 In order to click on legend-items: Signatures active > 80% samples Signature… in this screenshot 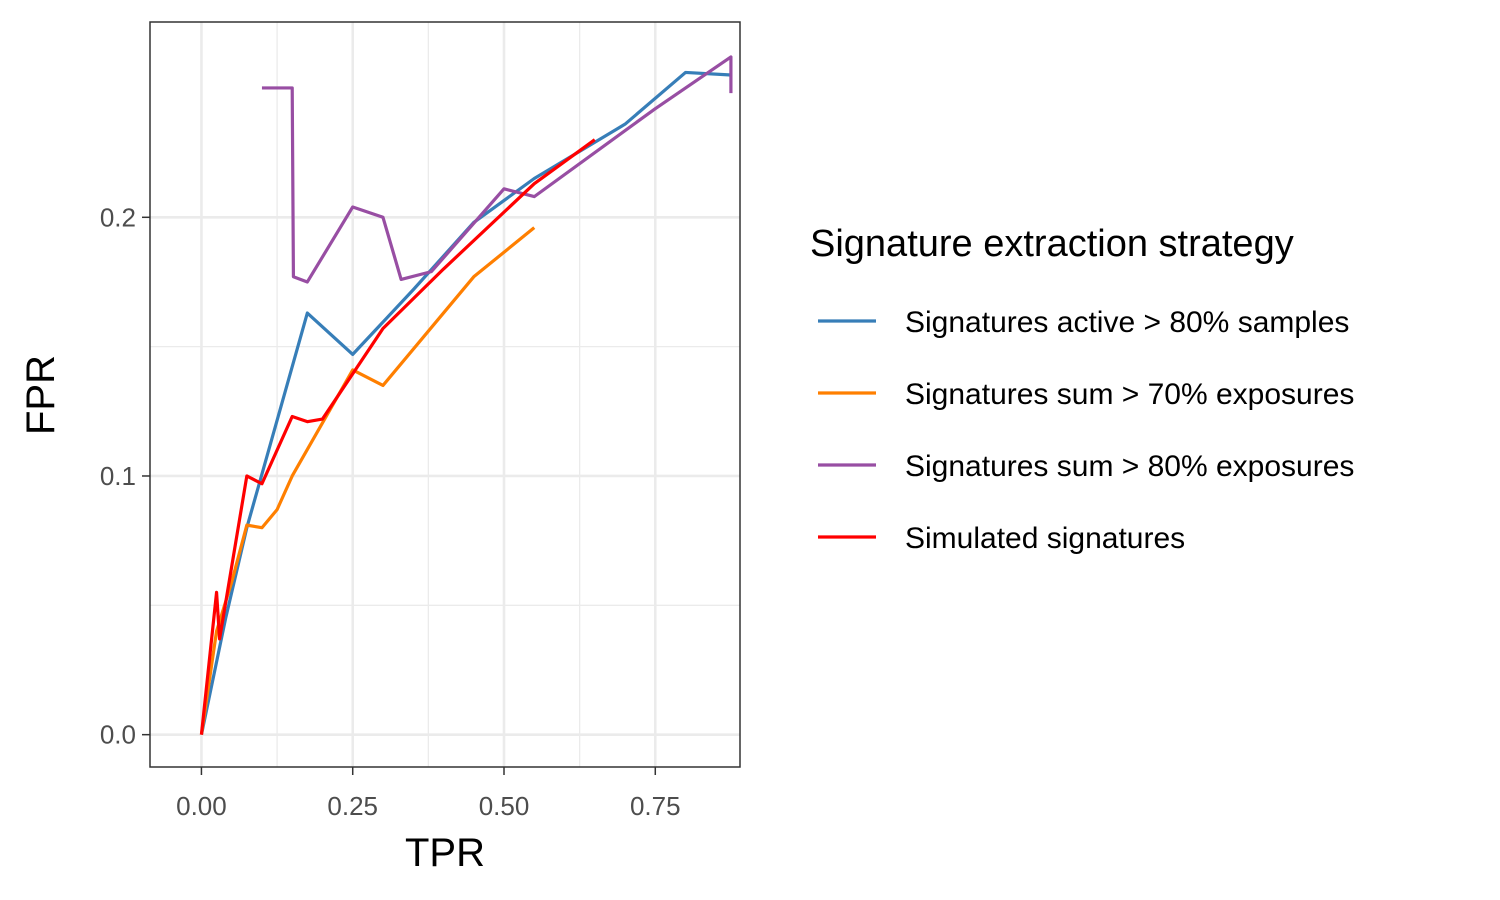, I will do `click(1086, 430)`.